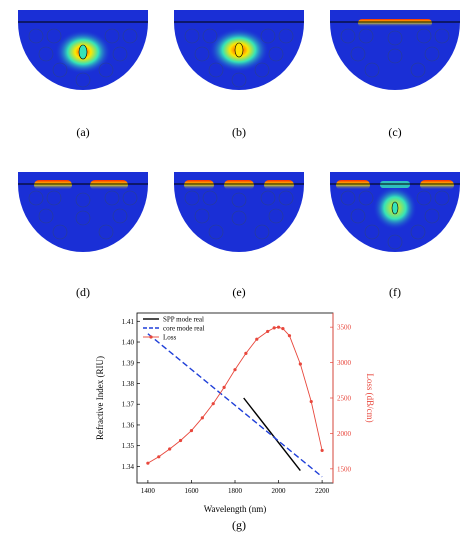 The width and height of the screenshot is (474, 545). Describe the element at coordinates (235, 395) in the screenshot. I see `series-loss-line` at that location.